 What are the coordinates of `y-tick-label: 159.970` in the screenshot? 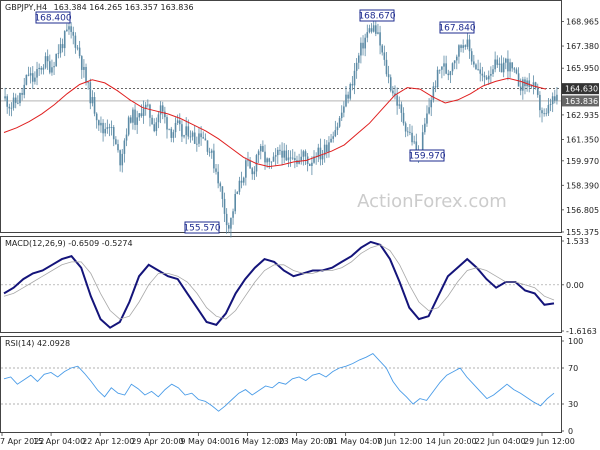 It's located at (582, 161).